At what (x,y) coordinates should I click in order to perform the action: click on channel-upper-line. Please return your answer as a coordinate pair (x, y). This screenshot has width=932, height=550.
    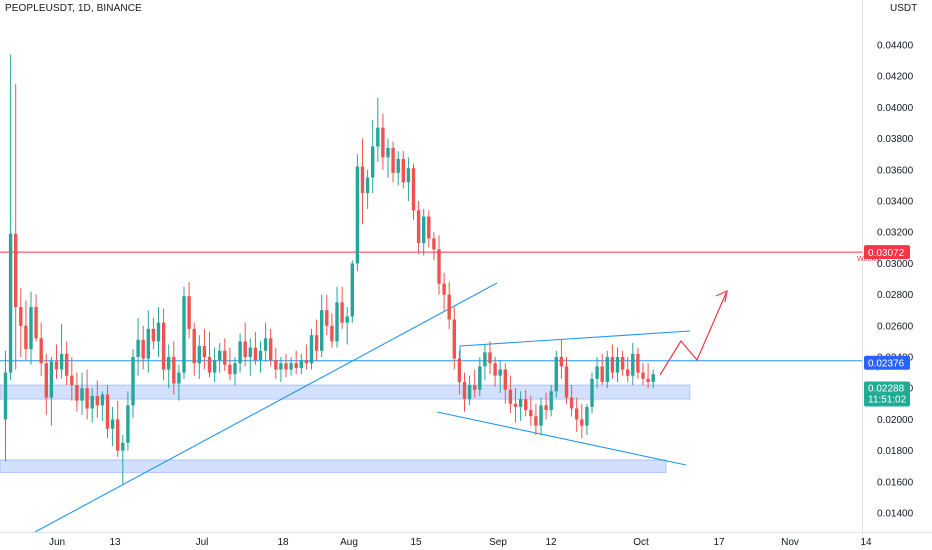
    Looking at the image, I should click on (575, 338).